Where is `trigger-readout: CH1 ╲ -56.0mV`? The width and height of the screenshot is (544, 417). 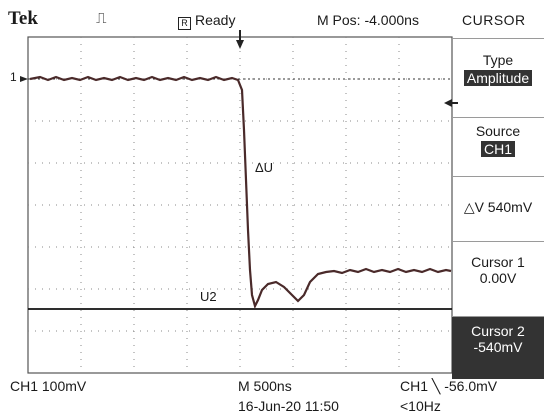
trigger-readout: CH1 ╲ -56.0mV is located at coordinates (449, 386).